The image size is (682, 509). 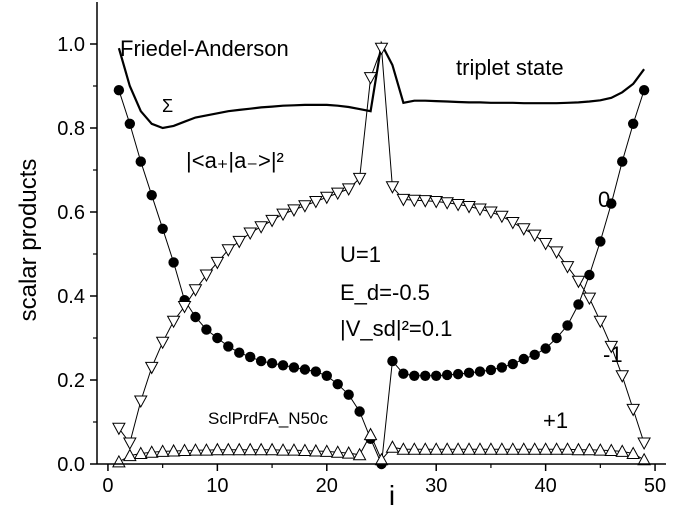 What do you see at coordinates (107, 486) in the screenshot?
I see `x-tick-label: 0` at bounding box center [107, 486].